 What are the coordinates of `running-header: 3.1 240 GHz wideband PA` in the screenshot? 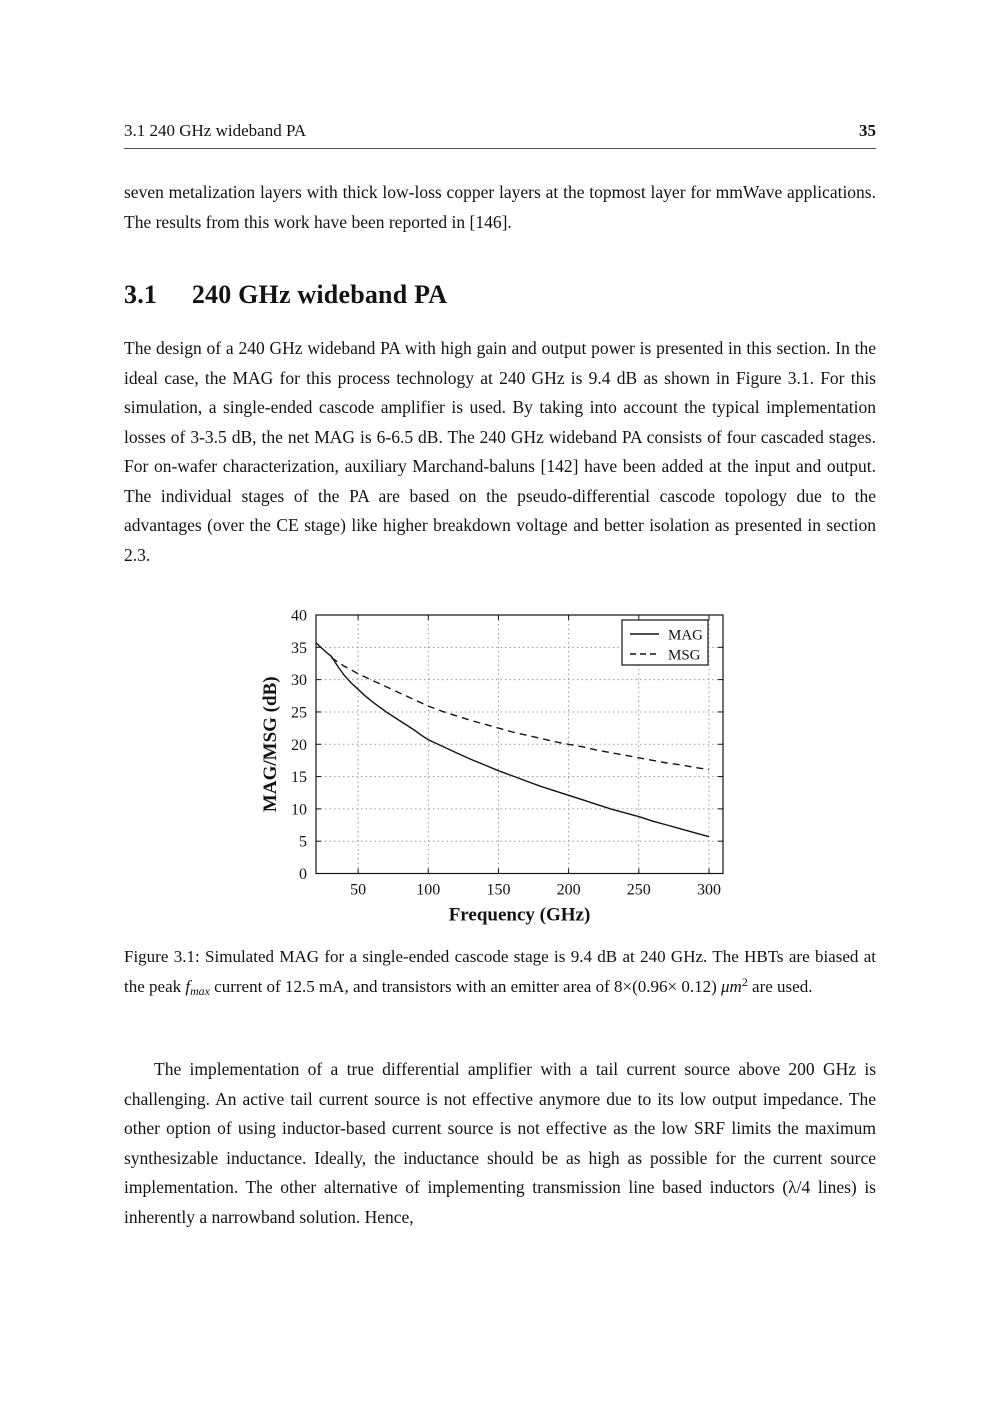 It's located at (215, 130).